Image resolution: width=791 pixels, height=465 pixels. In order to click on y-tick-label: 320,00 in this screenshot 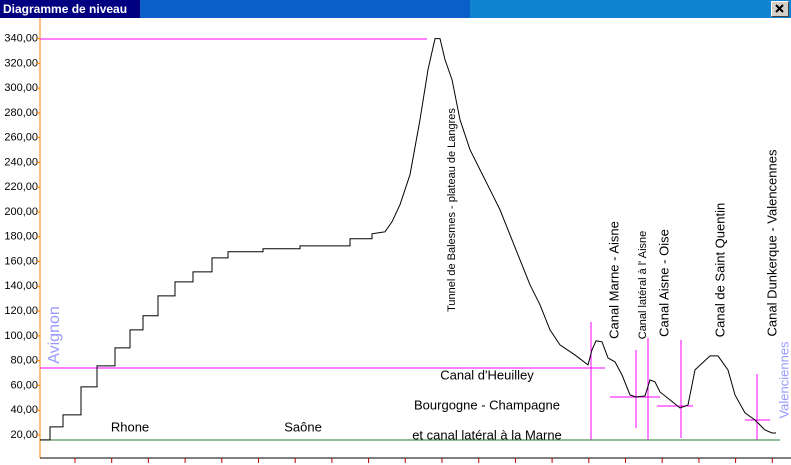, I will do `click(21, 63)`.